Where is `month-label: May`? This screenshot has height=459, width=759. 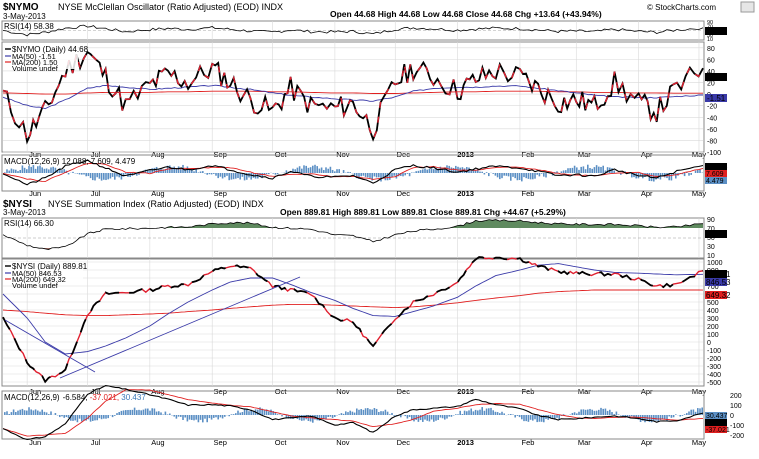 month-label: May is located at coordinates (699, 193).